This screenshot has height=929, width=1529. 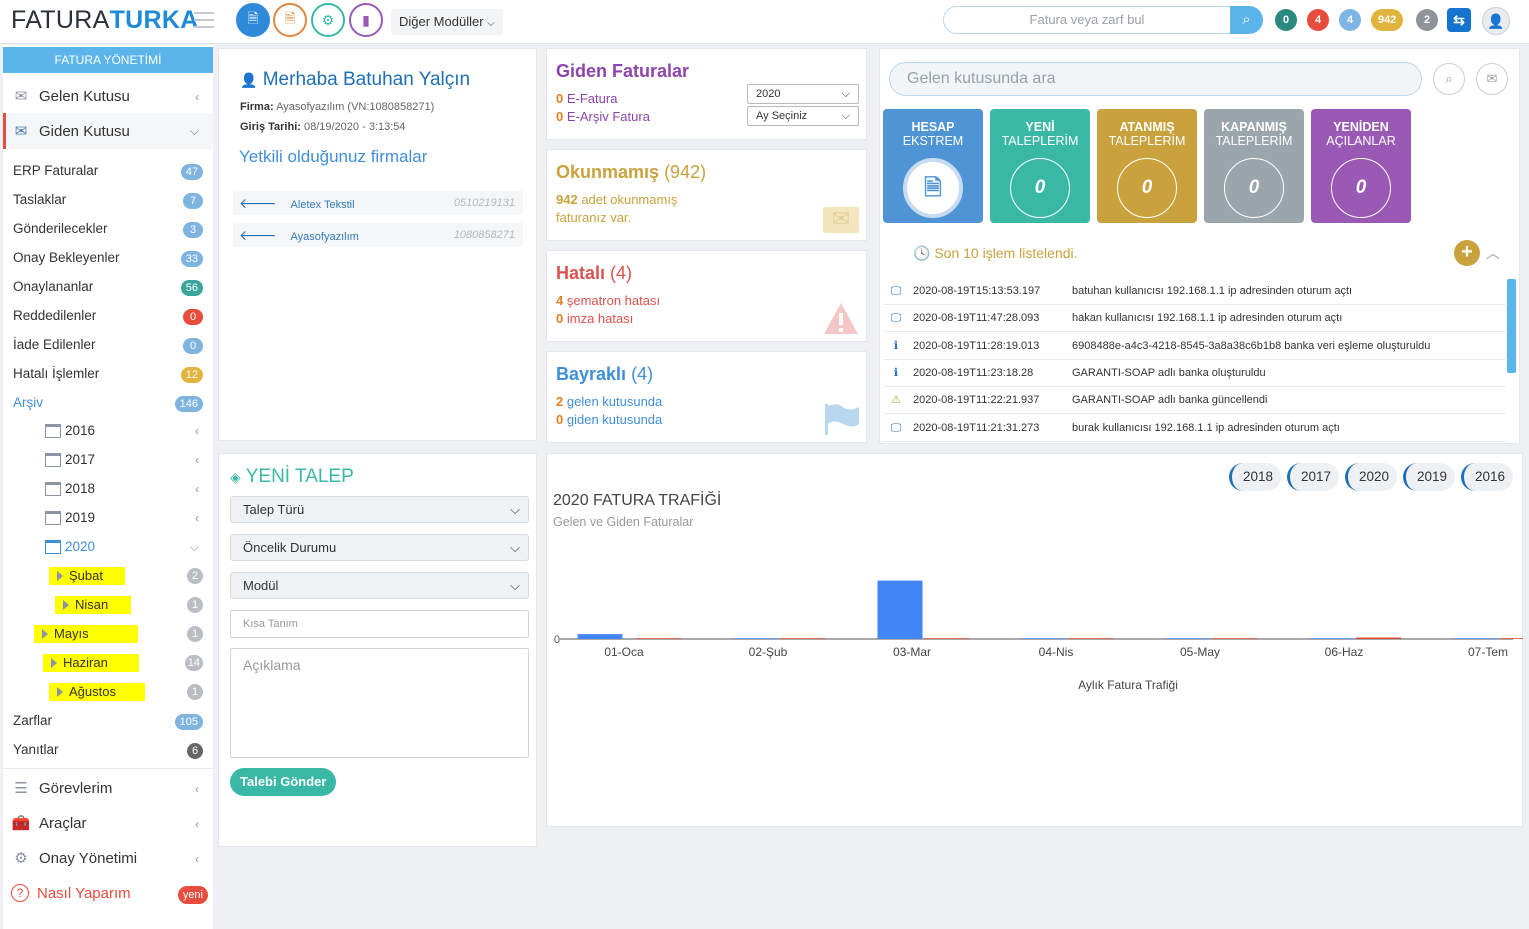 What do you see at coordinates (896, 291) in the screenshot?
I see `monitor-icon: 🖵` at bounding box center [896, 291].